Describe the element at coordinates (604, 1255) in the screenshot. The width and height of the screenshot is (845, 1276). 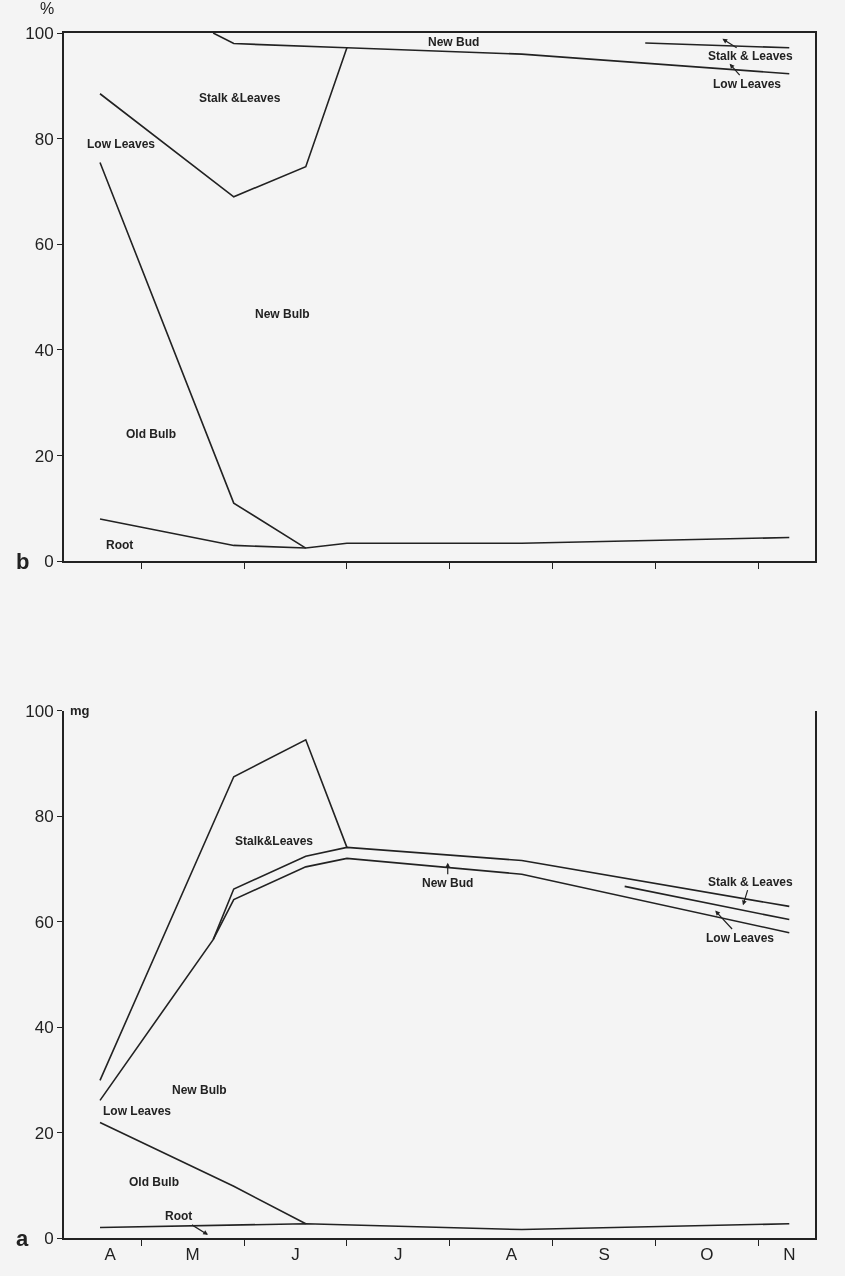
I see `x-tick-label: S` at that location.